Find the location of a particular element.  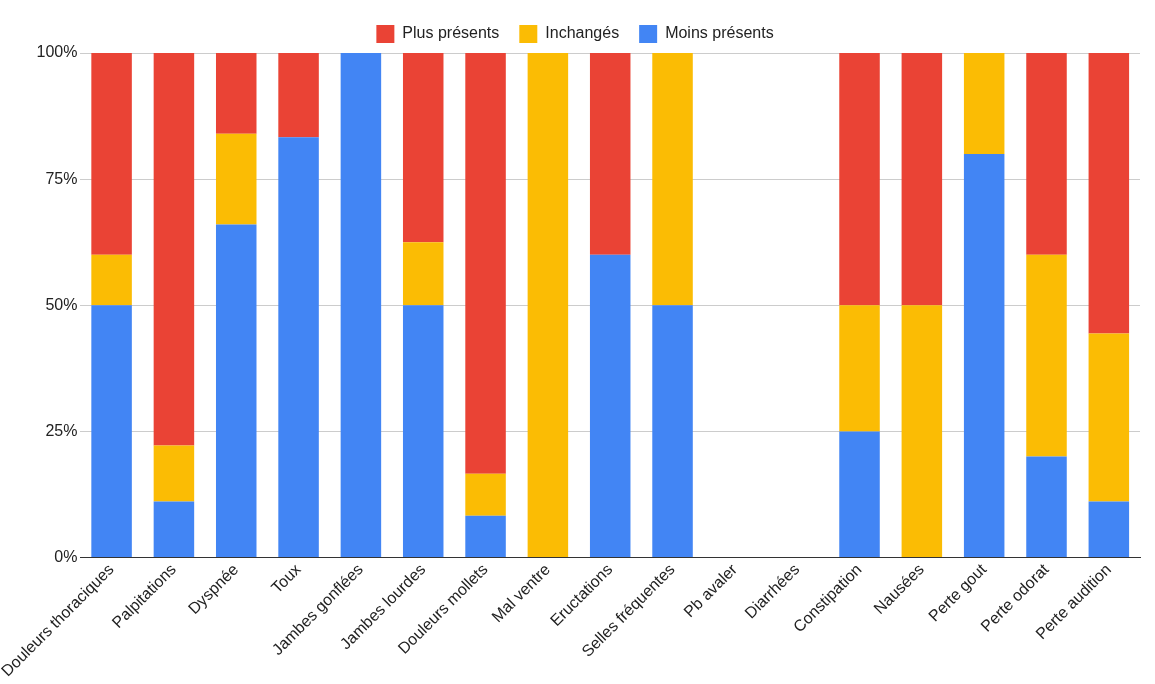

legend-label: Plus présents is located at coordinates (451, 33).